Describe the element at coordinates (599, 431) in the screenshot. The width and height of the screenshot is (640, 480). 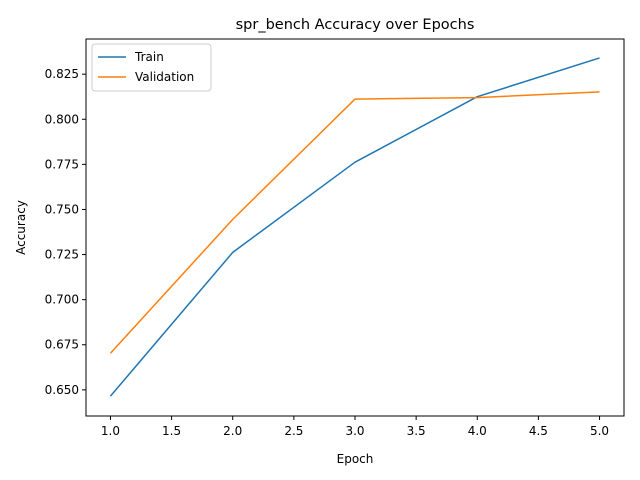
I see `x-tick-label: 5.0` at that location.